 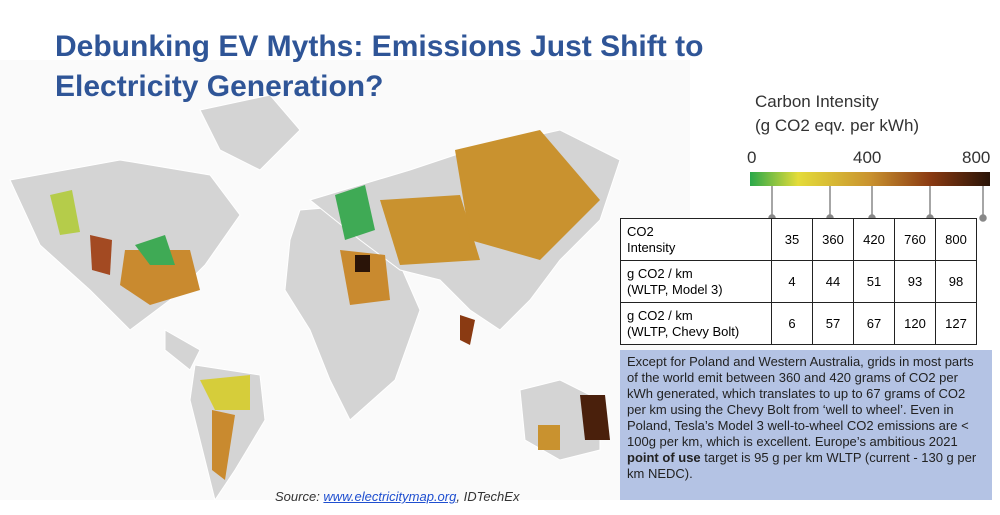 I want to click on row-label: CO2 Intensity, so click(x=696, y=239).